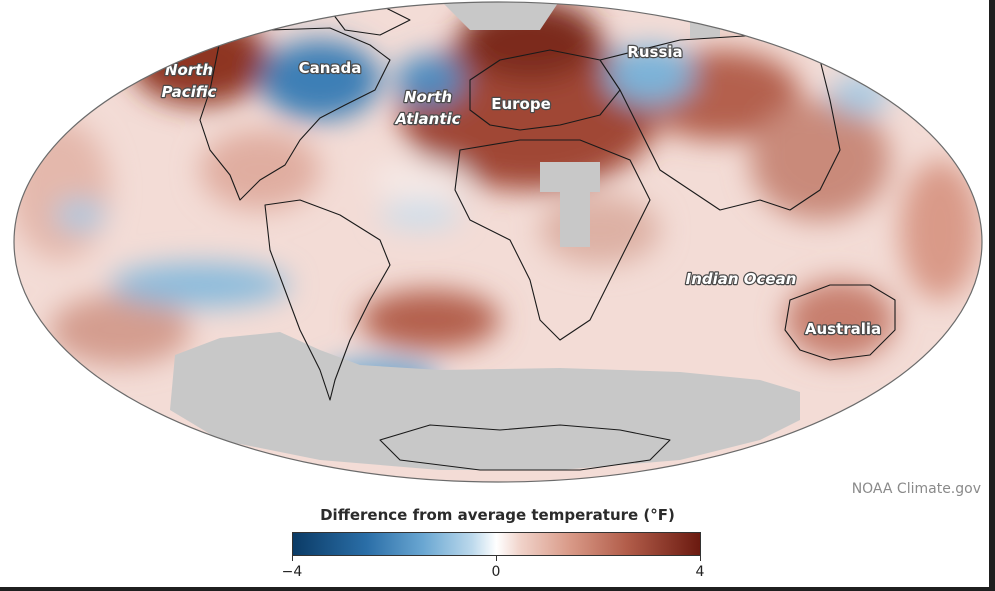 Image resolution: width=995 pixels, height=591 pixels. Describe the element at coordinates (292, 558) in the screenshot. I see `legend-tick-mark-min` at that location.